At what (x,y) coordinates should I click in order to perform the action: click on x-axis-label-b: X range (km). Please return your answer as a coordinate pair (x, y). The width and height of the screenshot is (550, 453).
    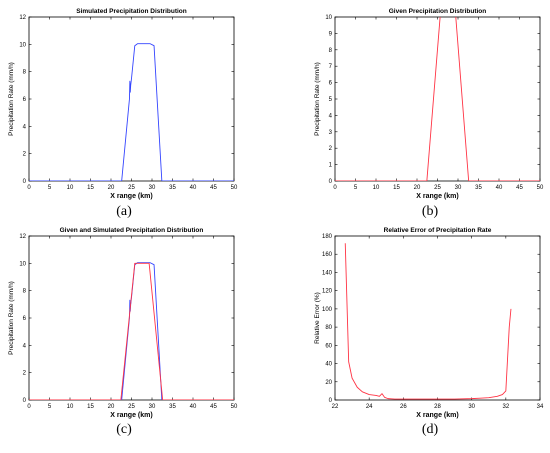
    Looking at the image, I should click on (437, 196).